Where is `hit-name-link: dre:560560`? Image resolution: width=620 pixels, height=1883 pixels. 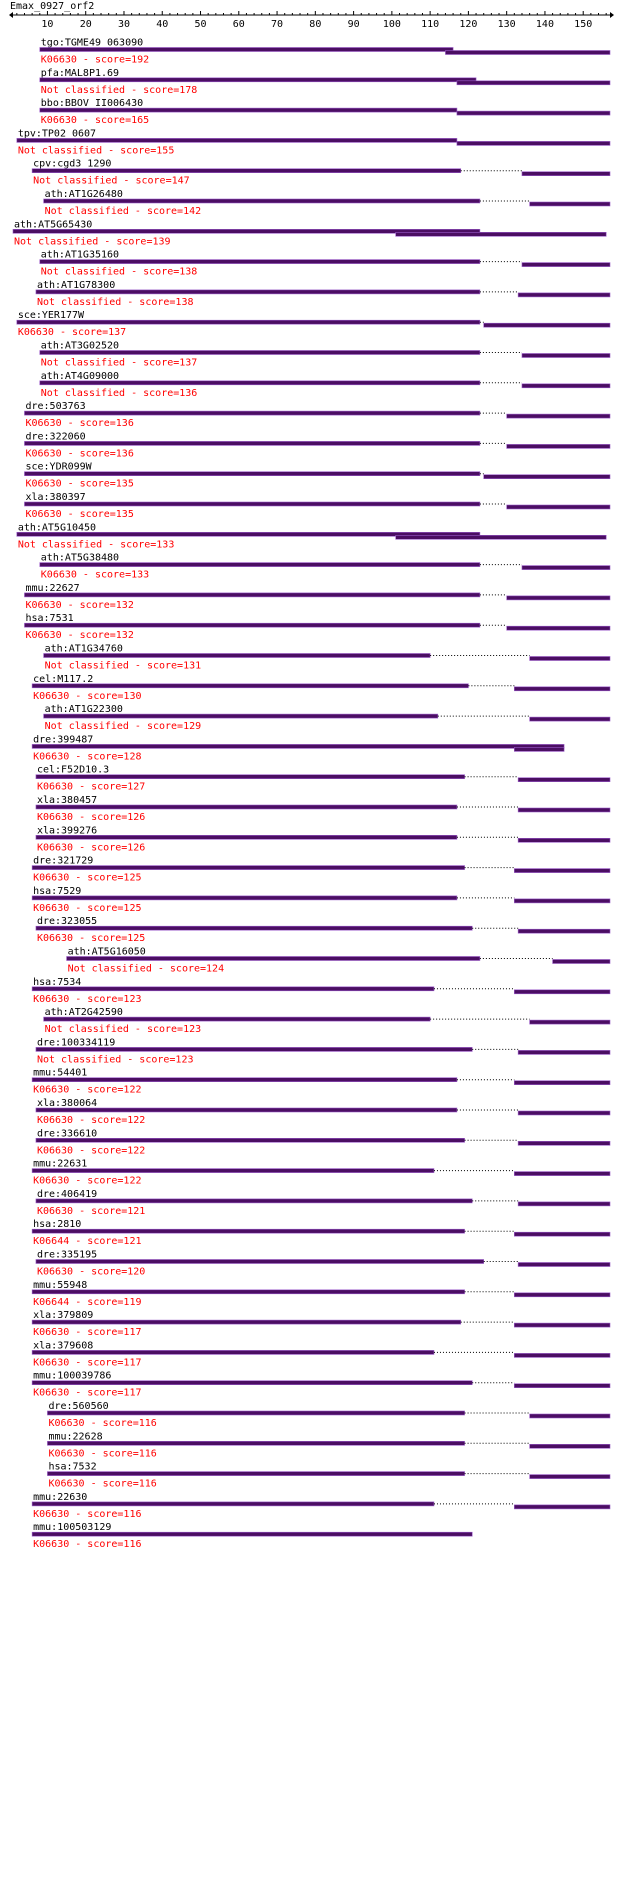 hit-name-link: dre:560560 is located at coordinates (78, 1406).